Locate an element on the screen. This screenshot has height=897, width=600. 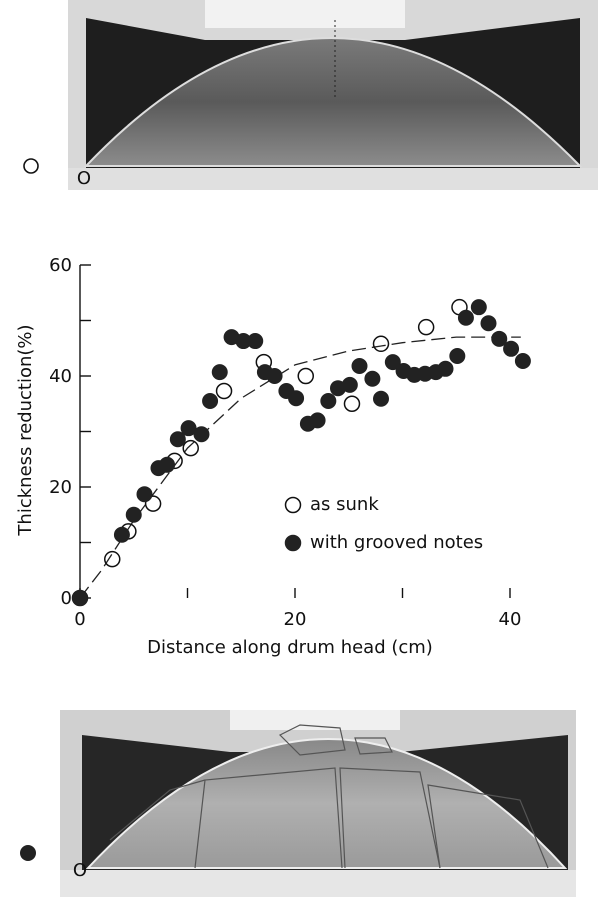
y-axis-label: Thickness reduction(%) is located at coordinates (25, 430).